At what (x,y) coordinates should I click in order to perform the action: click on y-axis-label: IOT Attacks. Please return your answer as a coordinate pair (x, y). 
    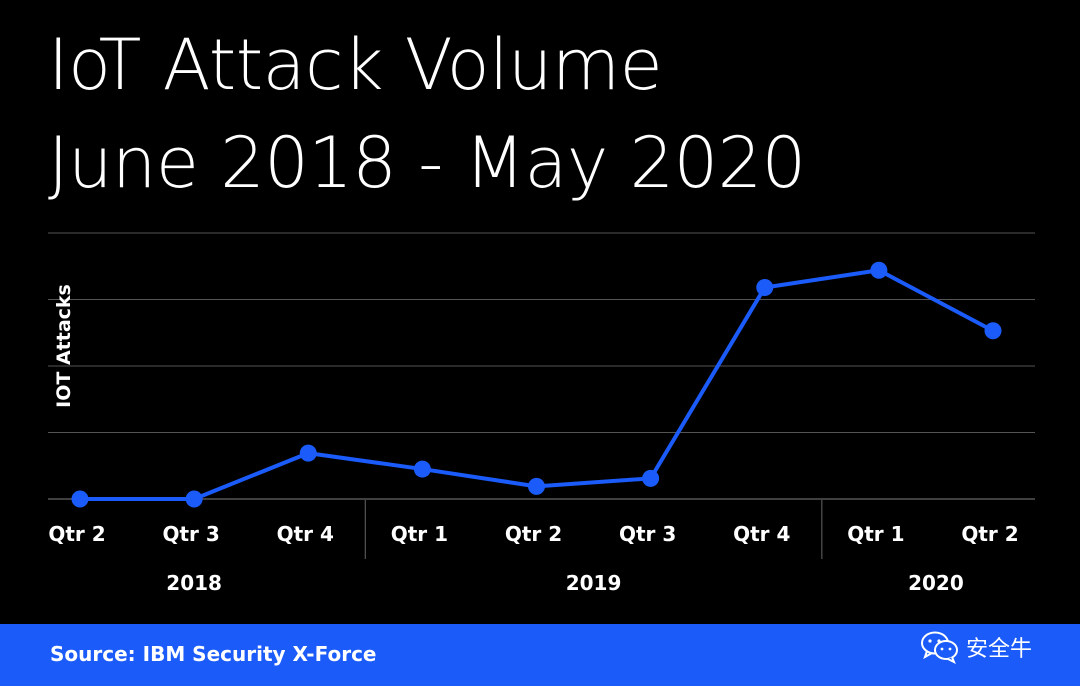
    Looking at the image, I should click on (64, 346).